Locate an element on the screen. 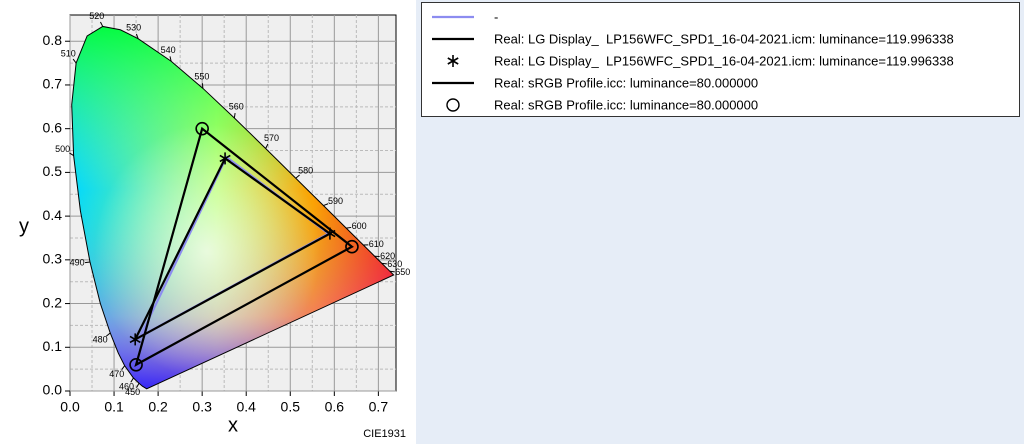 Image resolution: width=1024 pixels, height=444 pixels. y-tick-label: 0.0 is located at coordinates (53, 390).